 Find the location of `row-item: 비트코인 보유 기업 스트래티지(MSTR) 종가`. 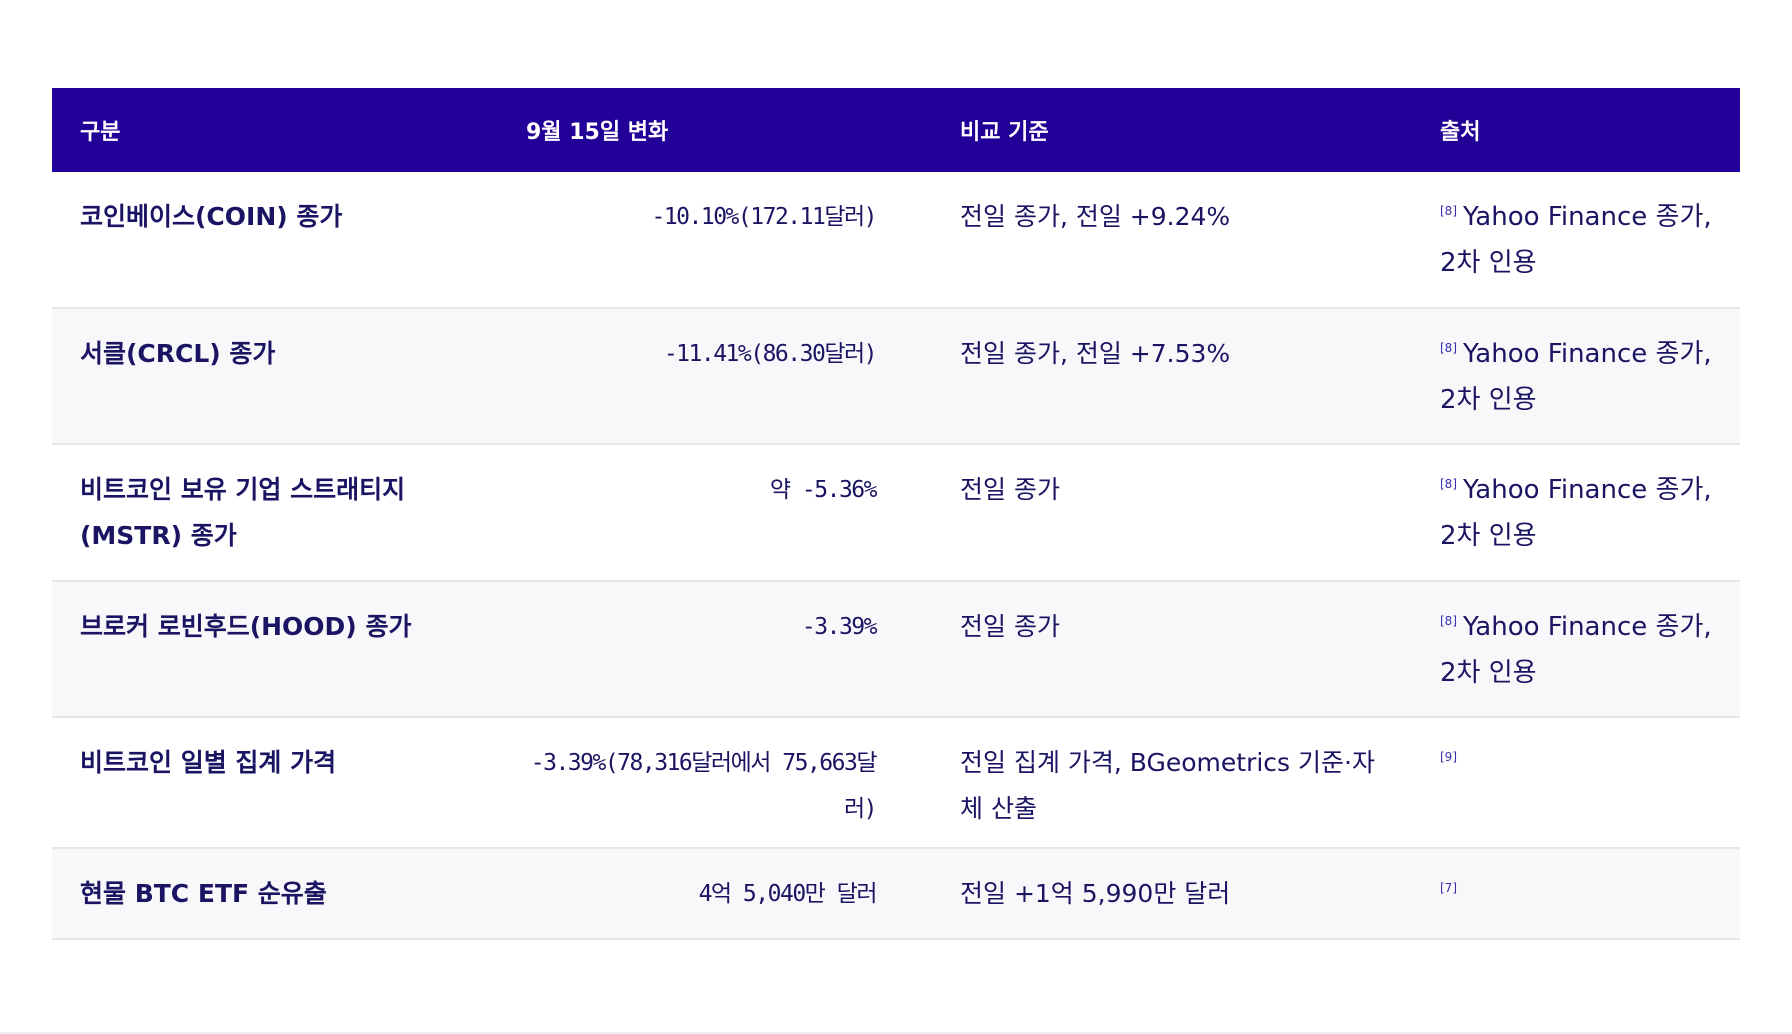

row-item: 비트코인 보유 기업 스트래티지(MSTR) 종가 is located at coordinates (243, 512).